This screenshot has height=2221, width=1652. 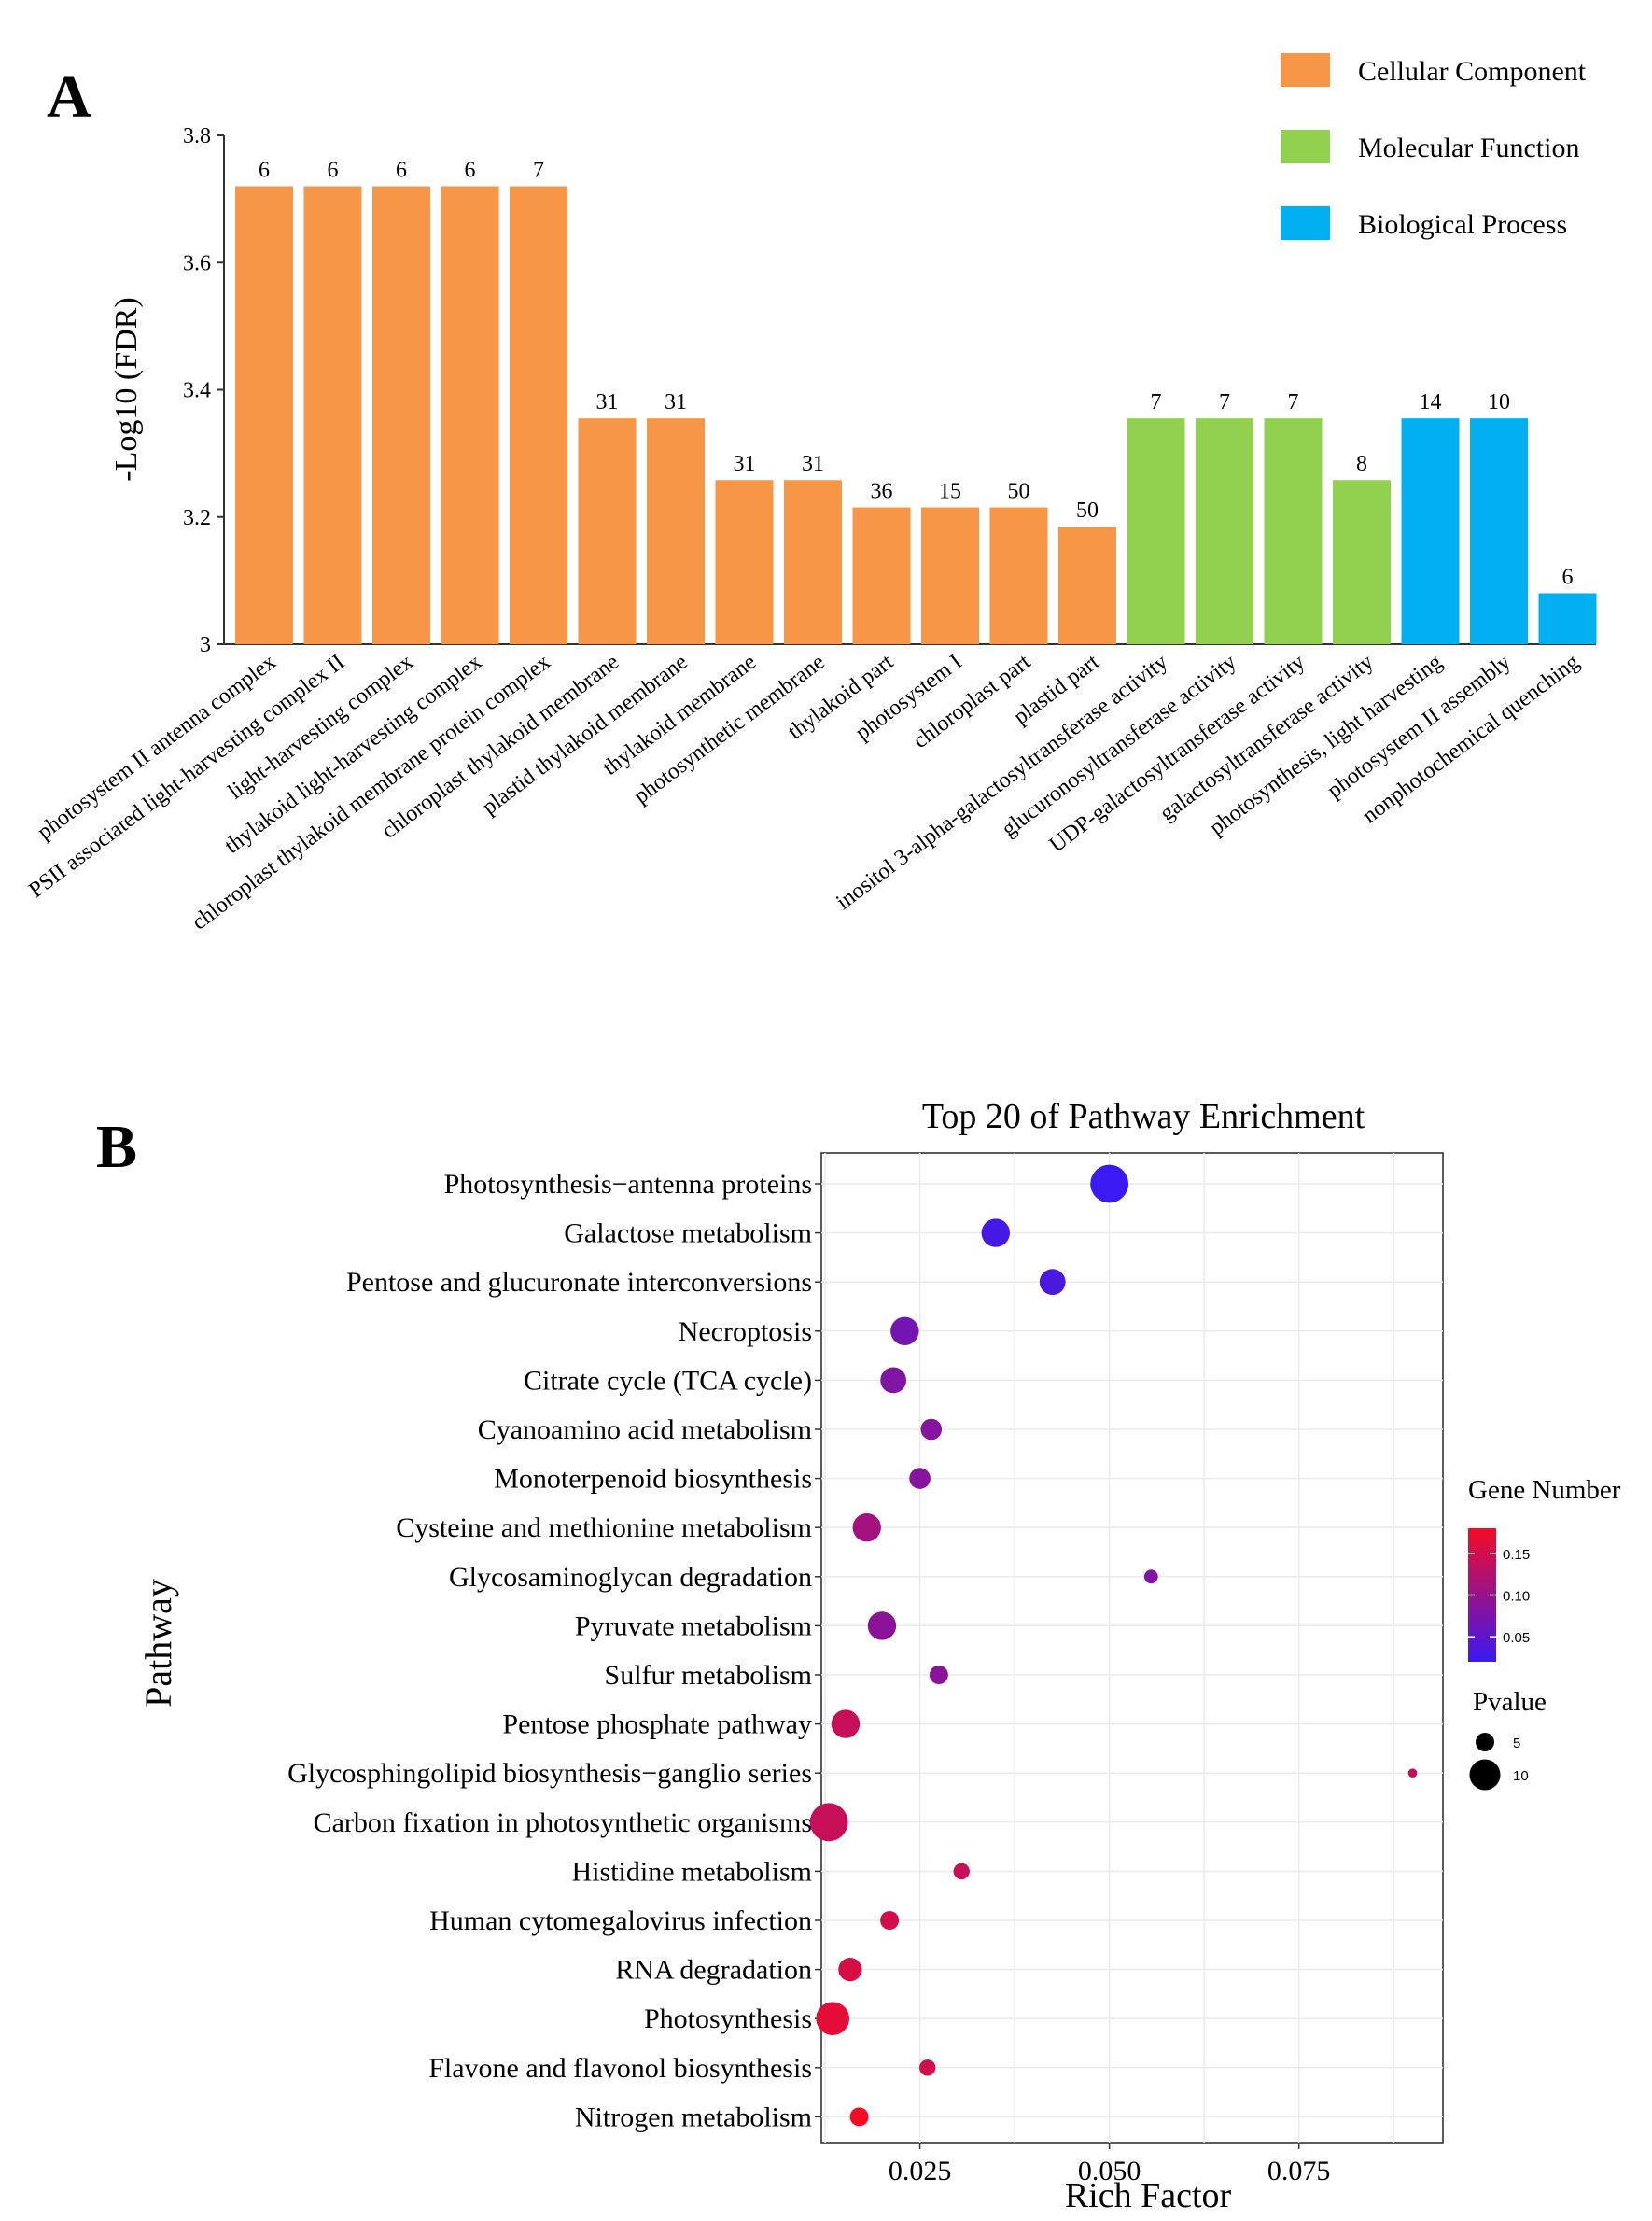 I want to click on pathway-label: Necroptosis, so click(x=745, y=1331).